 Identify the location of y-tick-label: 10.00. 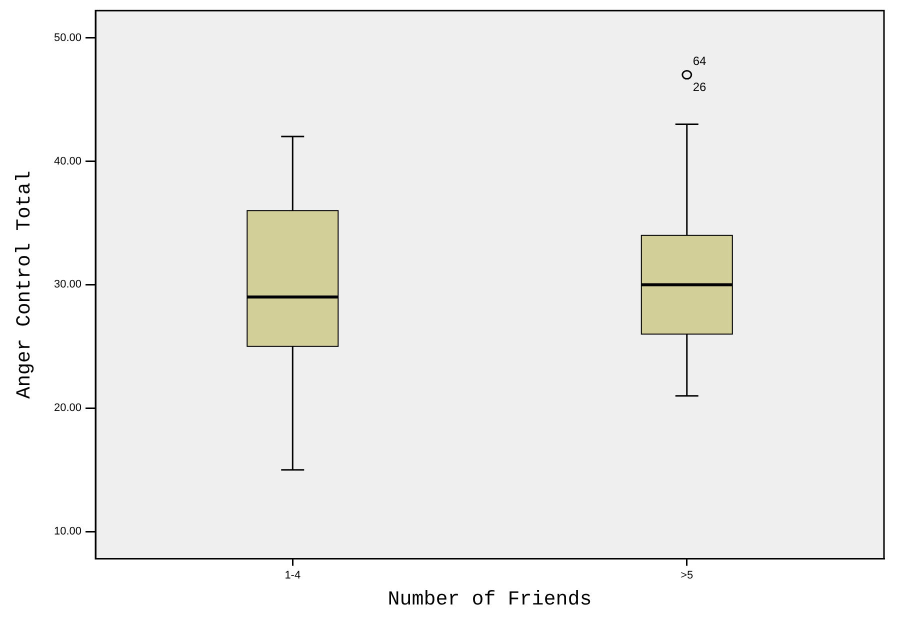
(68, 532).